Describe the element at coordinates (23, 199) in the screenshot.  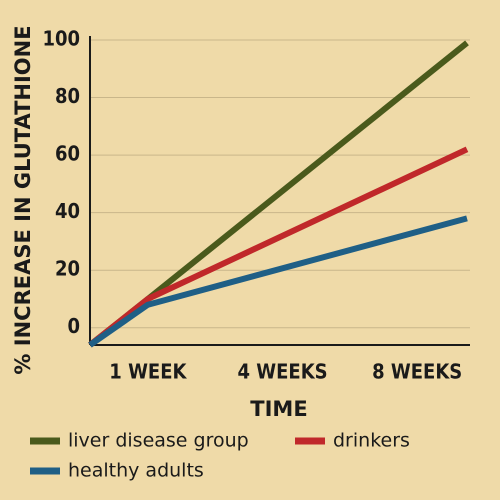
I see `y-axis-title: % INCREASE IN GLUTATHIONE` at that location.